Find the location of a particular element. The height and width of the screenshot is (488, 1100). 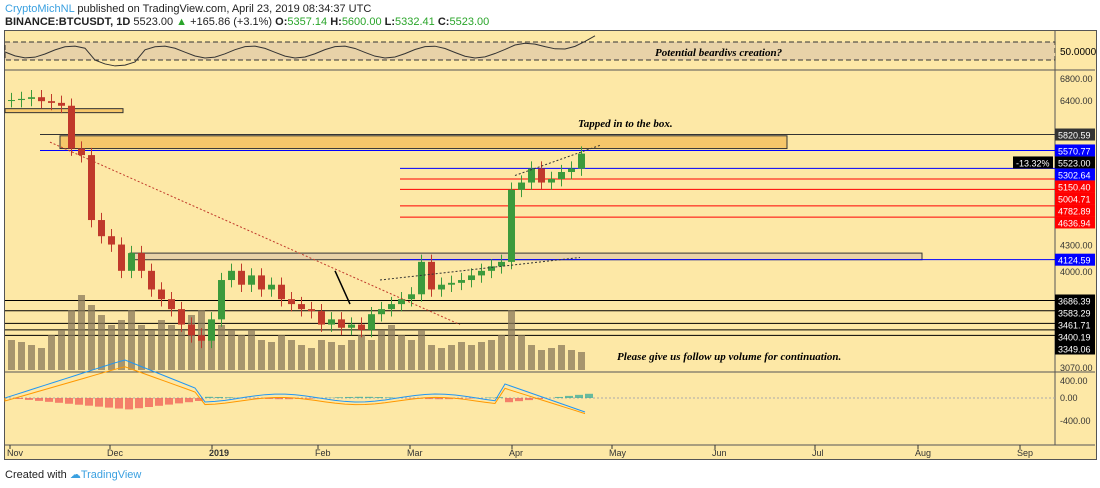

created-with: Created with is located at coordinates (36, 475).